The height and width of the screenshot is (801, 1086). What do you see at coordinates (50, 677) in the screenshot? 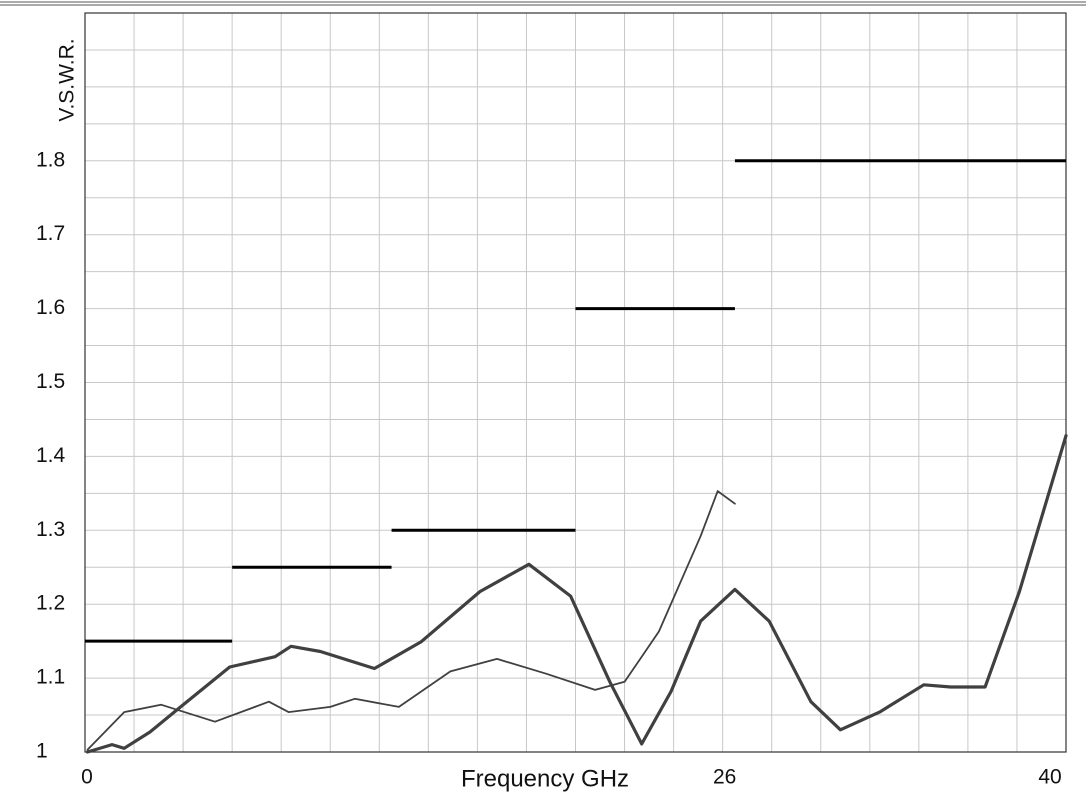
I see `y-tick-label: 1.1` at bounding box center [50, 677].